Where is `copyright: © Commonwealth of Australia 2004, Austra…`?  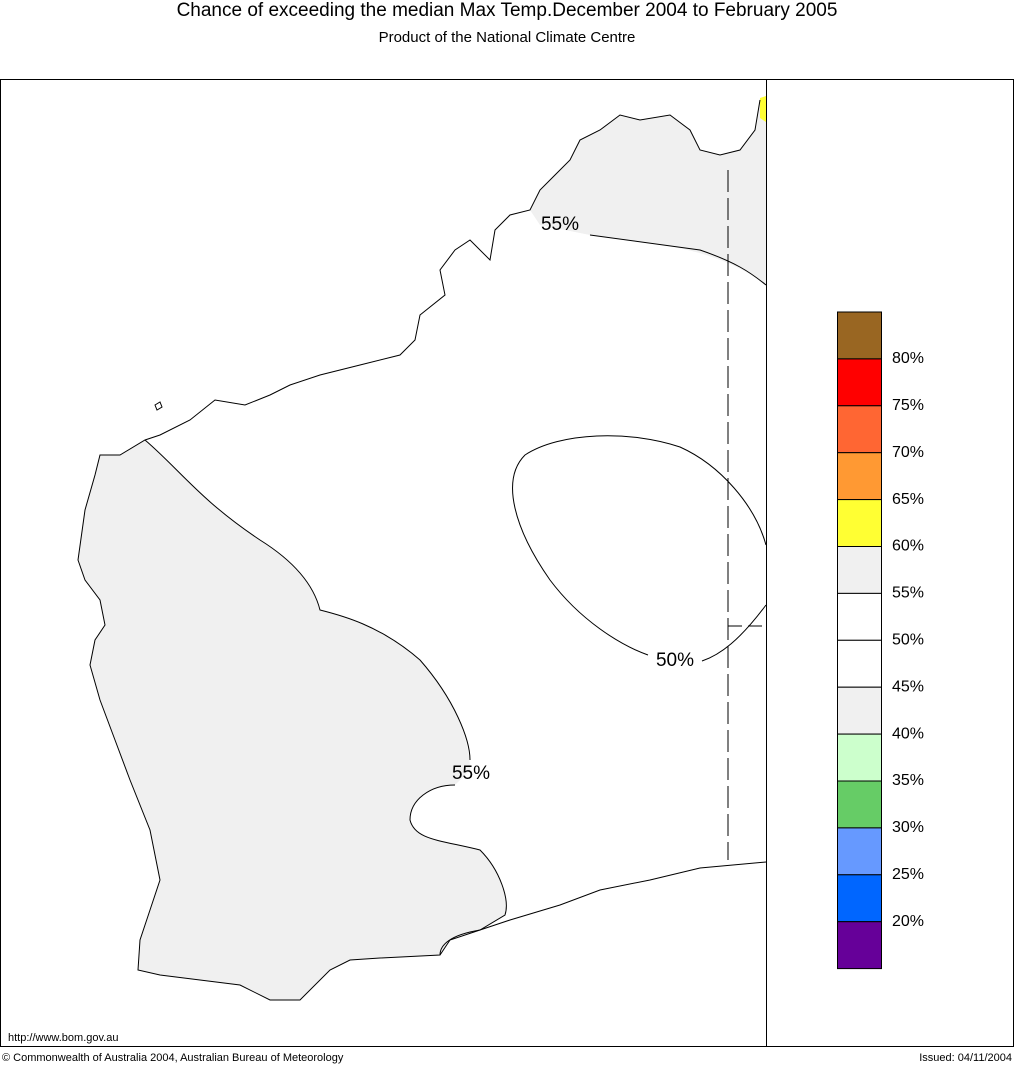
copyright: © Commonwealth of Australia 2004, Austra… is located at coordinates (173, 1058).